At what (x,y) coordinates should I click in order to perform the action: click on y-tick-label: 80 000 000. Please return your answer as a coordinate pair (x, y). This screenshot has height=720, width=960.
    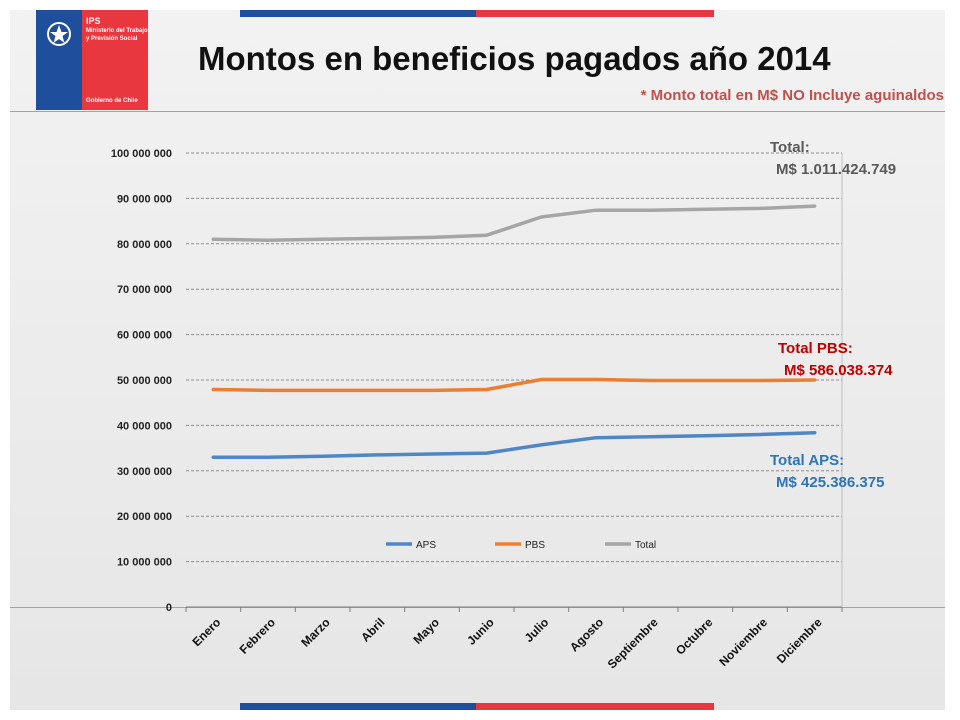
    Looking at the image, I should click on (144, 245).